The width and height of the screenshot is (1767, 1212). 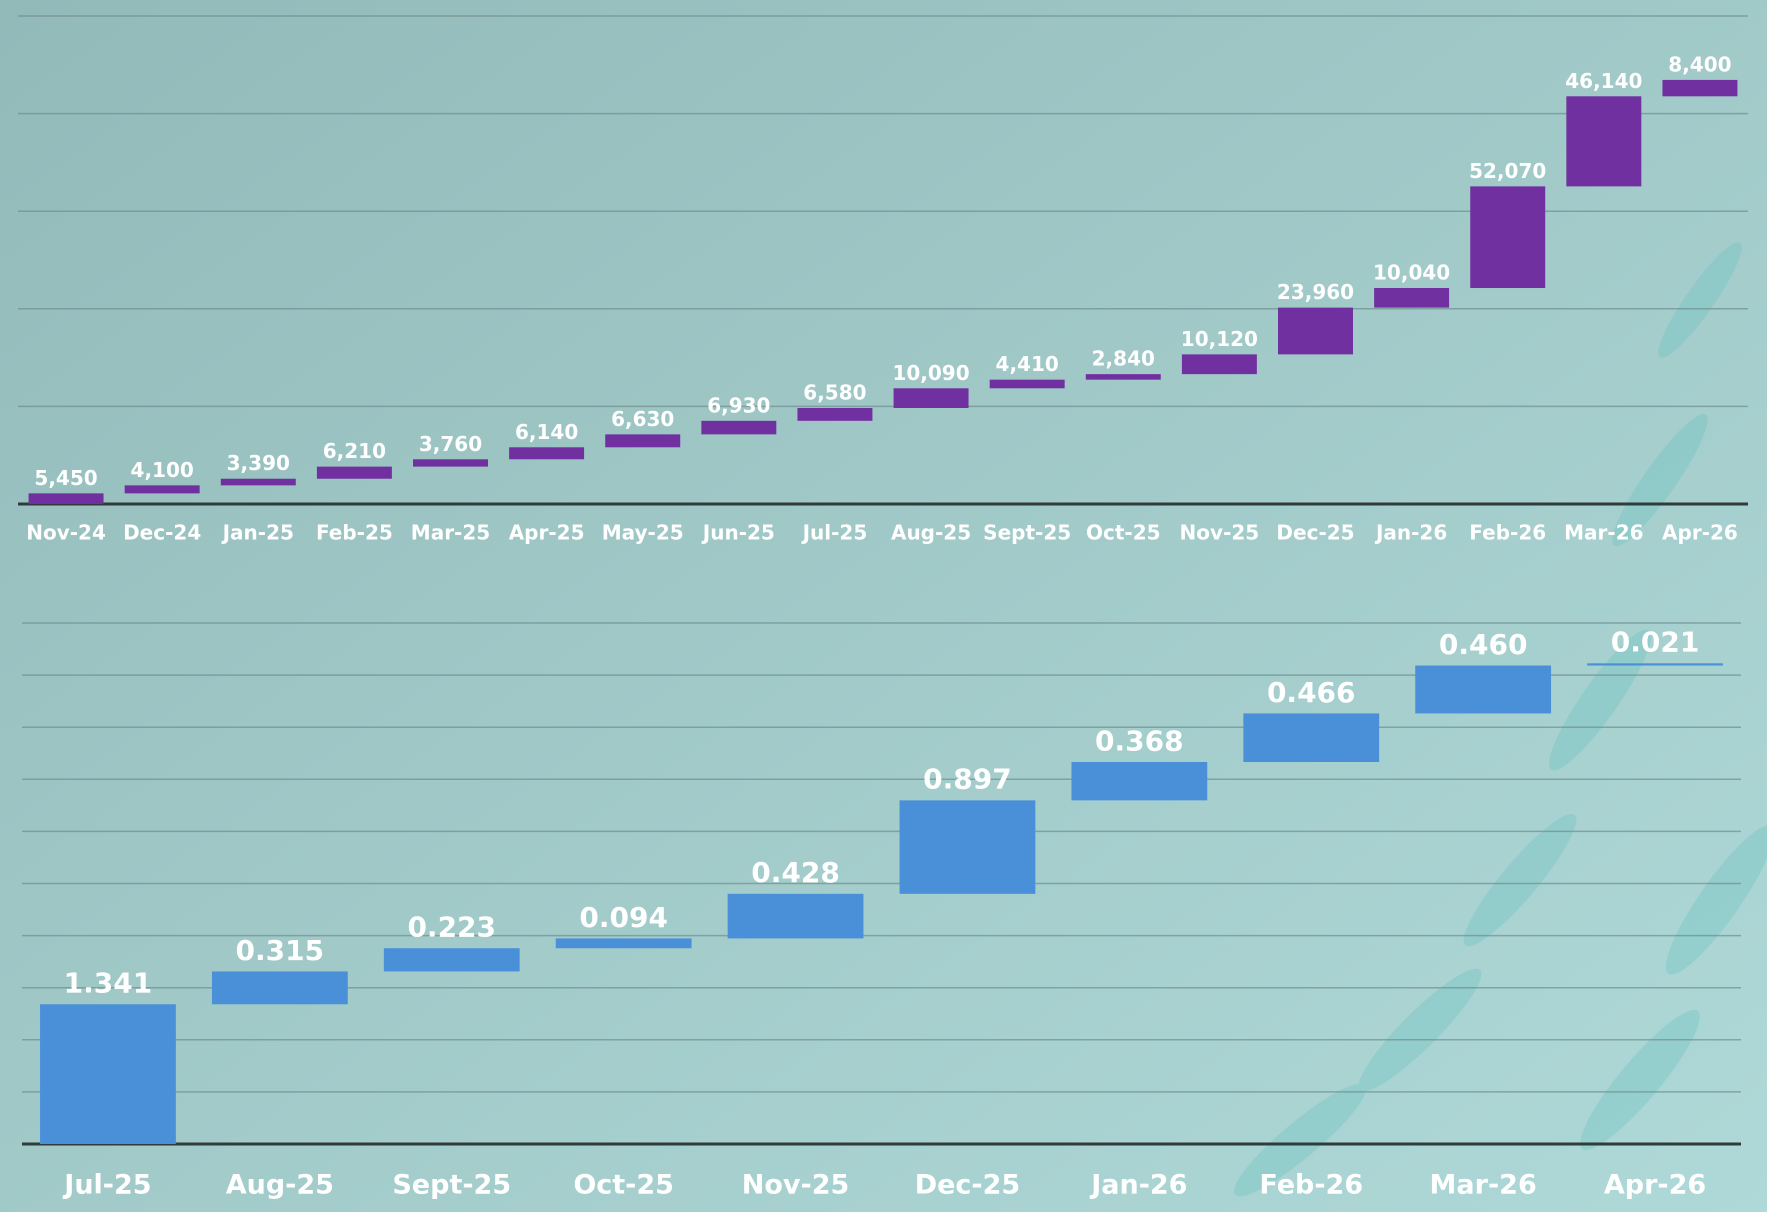 I want to click on value-label: 6,140, so click(x=546, y=432).